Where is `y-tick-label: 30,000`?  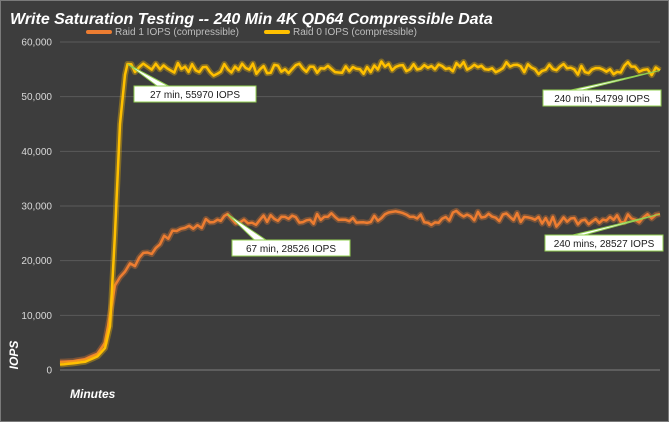
y-tick-label: 30,000 is located at coordinates (36, 207).